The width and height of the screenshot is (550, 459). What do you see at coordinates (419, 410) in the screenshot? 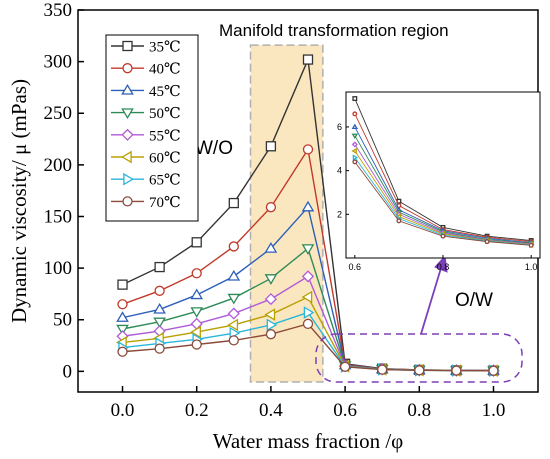
I see `x-tick-label: 0.8` at bounding box center [419, 410].